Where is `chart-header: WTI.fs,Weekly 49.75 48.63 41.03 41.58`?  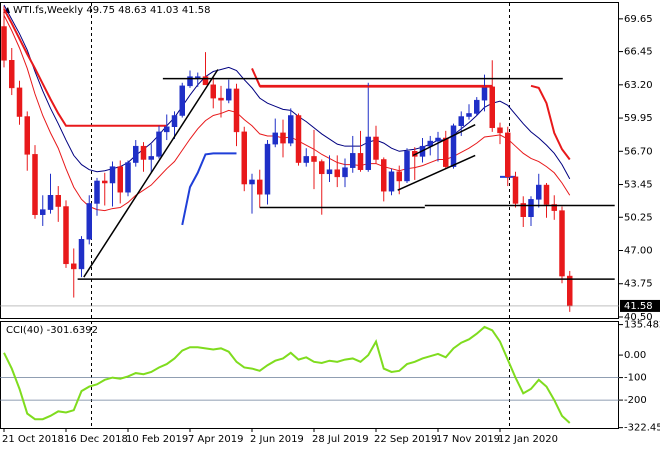
chart-header: WTI.fs,Weekly 49.75 48.63 41.03 41.58 is located at coordinates (111, 10).